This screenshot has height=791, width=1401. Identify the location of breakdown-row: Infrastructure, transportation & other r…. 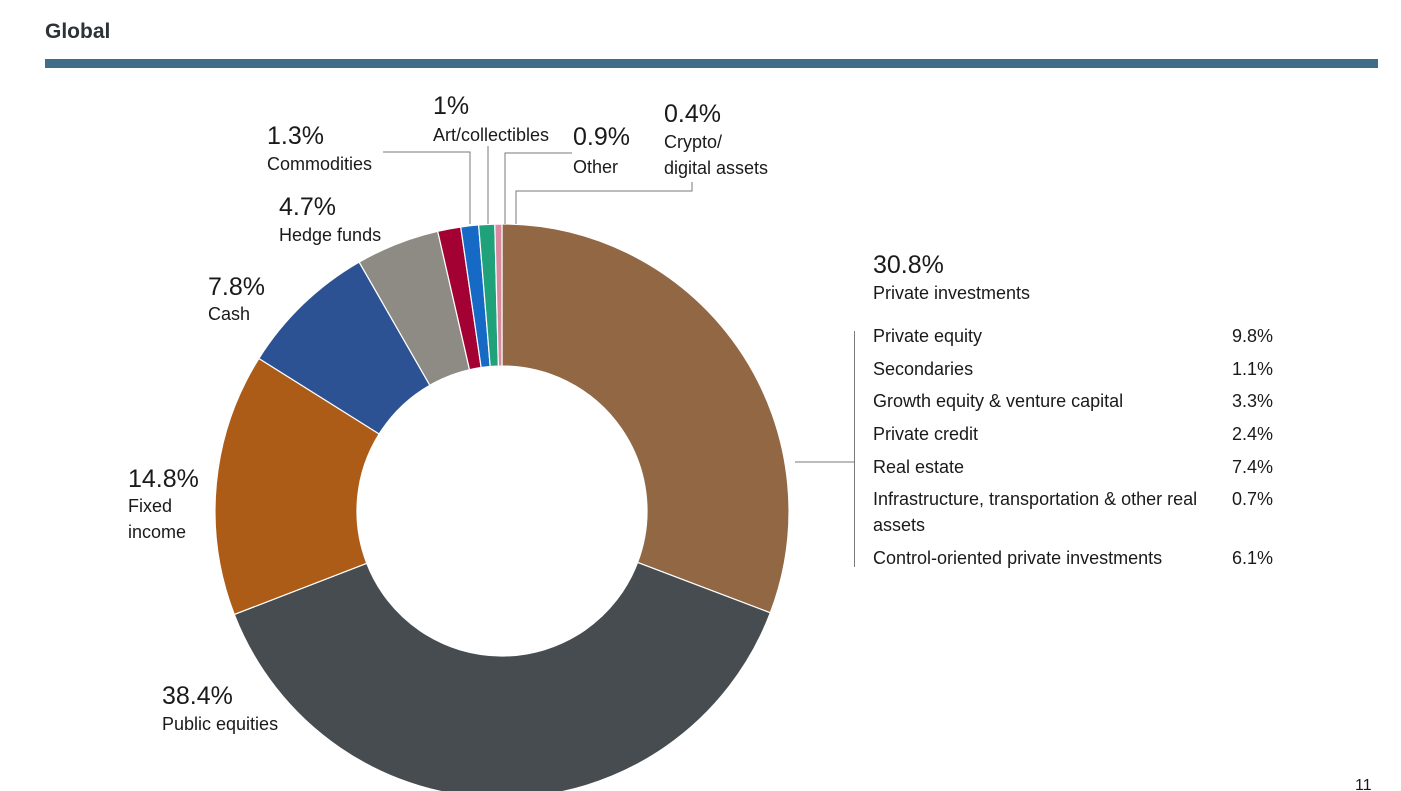
(1073, 512).